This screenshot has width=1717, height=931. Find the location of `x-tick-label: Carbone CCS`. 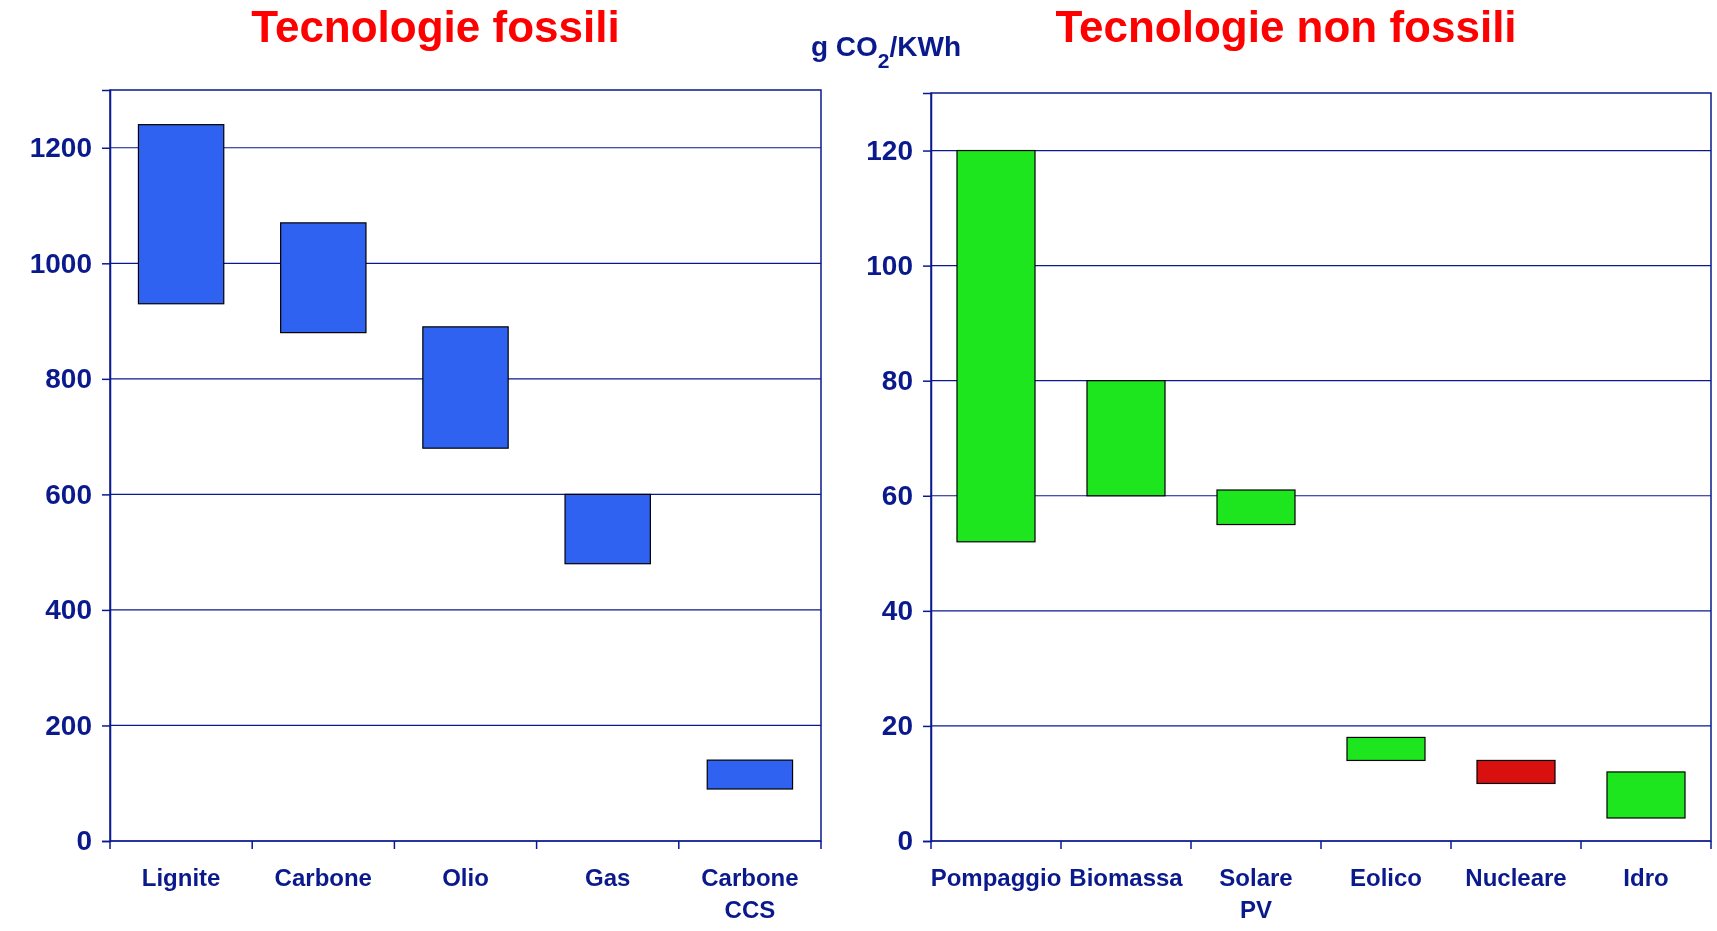

x-tick-label: Carbone CCS is located at coordinates (750, 893).